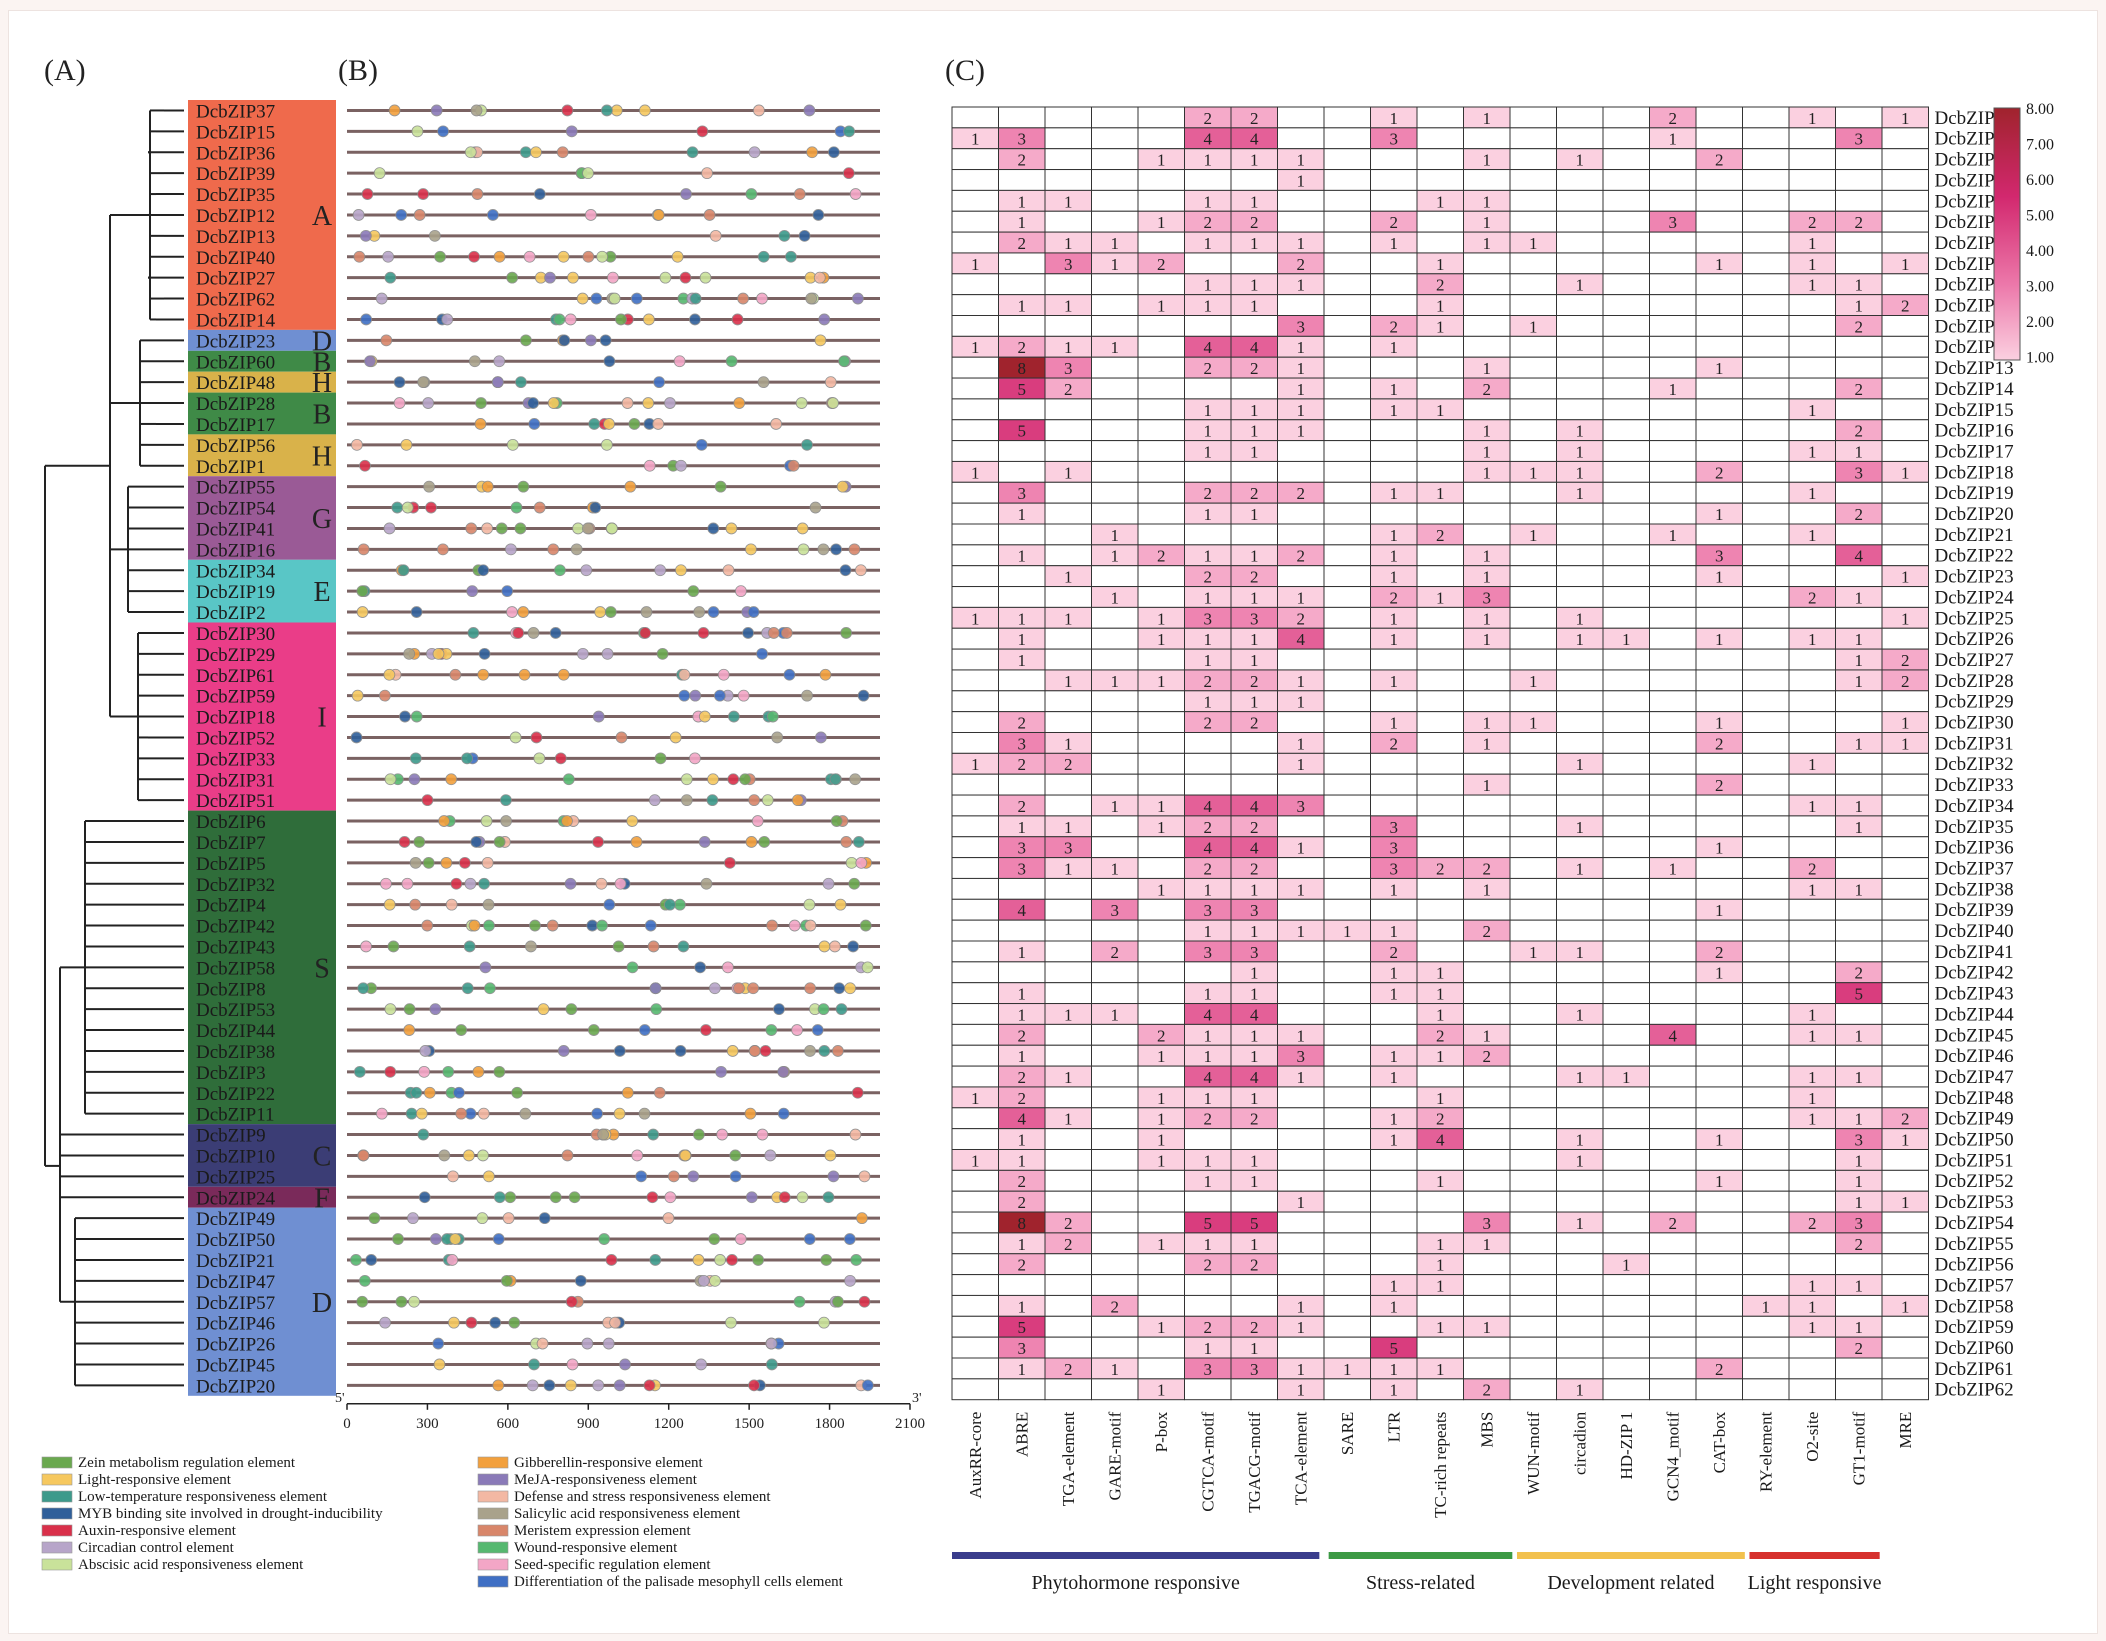 The image size is (2106, 1641). Describe the element at coordinates (1974, 1181) in the screenshot. I see `heatmap-row-label: DcbZIP52` at that location.